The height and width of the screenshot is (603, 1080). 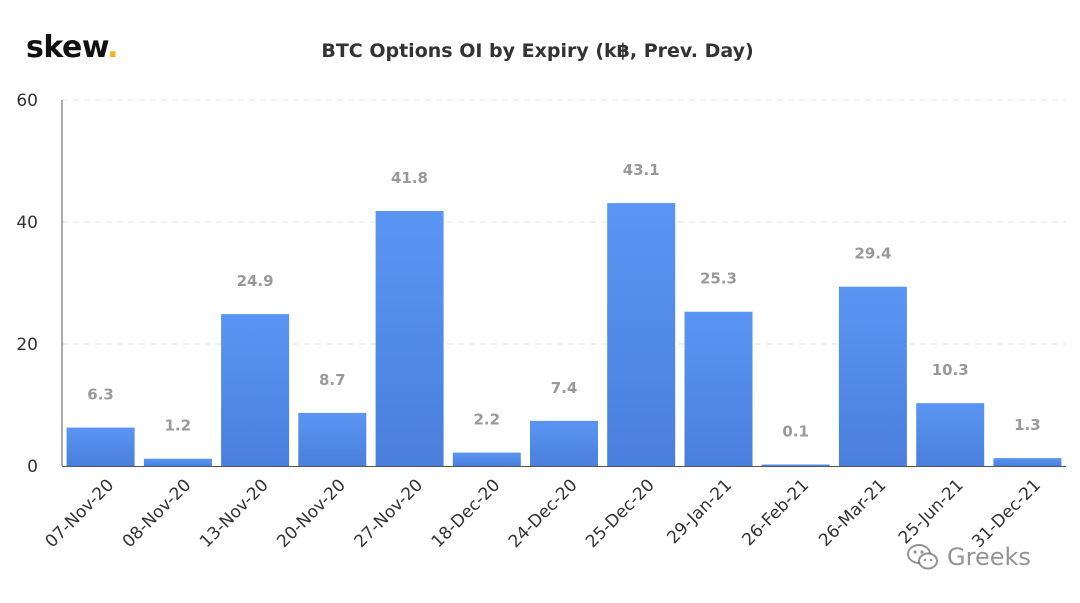 I want to click on x-tick-label: 24-Dec-20, so click(x=543, y=513).